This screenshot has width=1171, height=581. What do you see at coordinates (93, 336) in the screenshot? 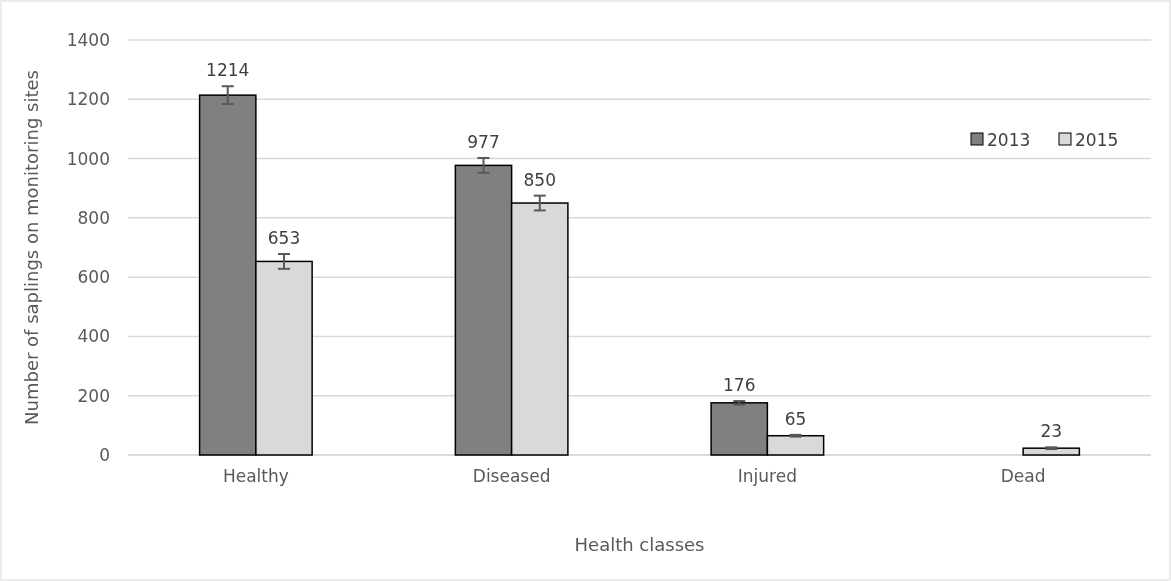
I see `y-tick-label: 400` at bounding box center [93, 336].